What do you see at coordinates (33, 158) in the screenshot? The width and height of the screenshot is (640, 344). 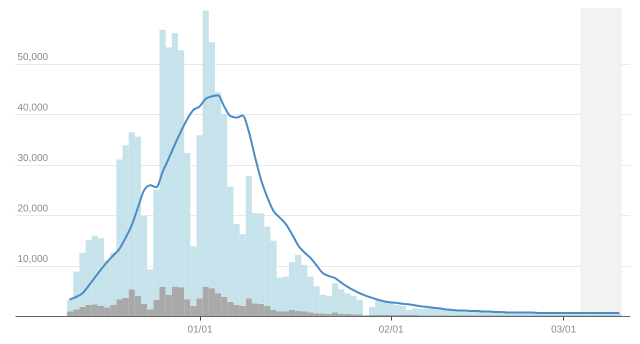 I see `y-tick-label: 30,000` at bounding box center [33, 158].